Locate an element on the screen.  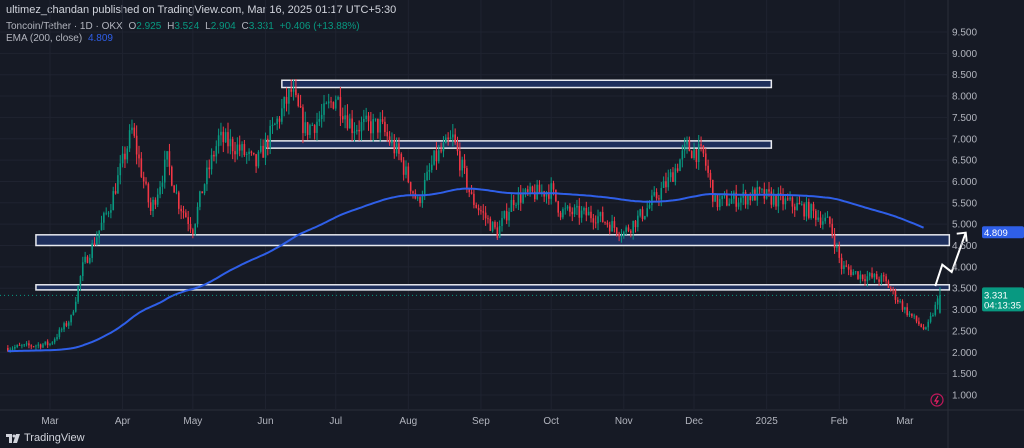
y-tick-label: 7.000 is located at coordinates (964, 139).